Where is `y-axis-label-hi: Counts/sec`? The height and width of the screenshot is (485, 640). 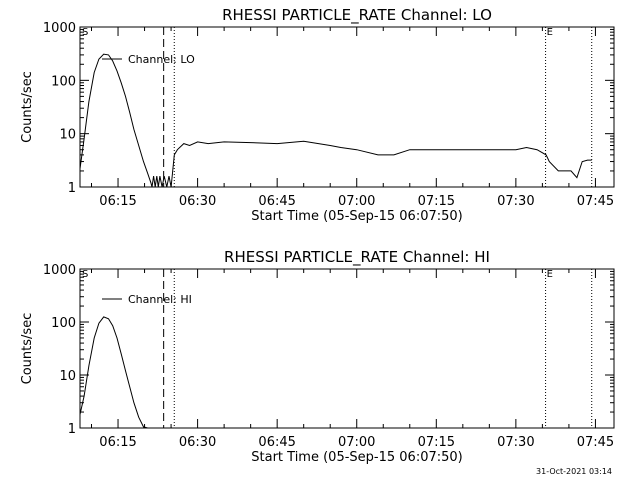 y-axis-label-hi: Counts/sec is located at coordinates (27, 349).